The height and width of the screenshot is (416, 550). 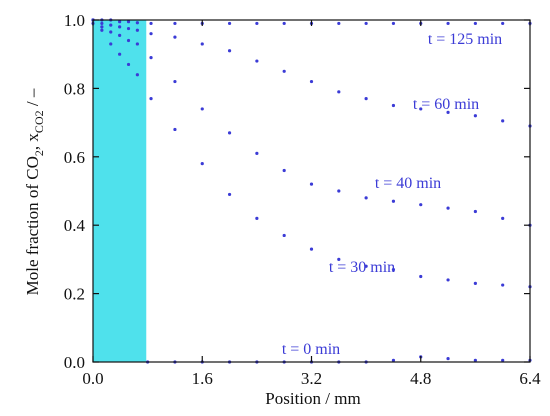 I want to click on y-axis-label-suffix: / –, so click(x=32, y=99).